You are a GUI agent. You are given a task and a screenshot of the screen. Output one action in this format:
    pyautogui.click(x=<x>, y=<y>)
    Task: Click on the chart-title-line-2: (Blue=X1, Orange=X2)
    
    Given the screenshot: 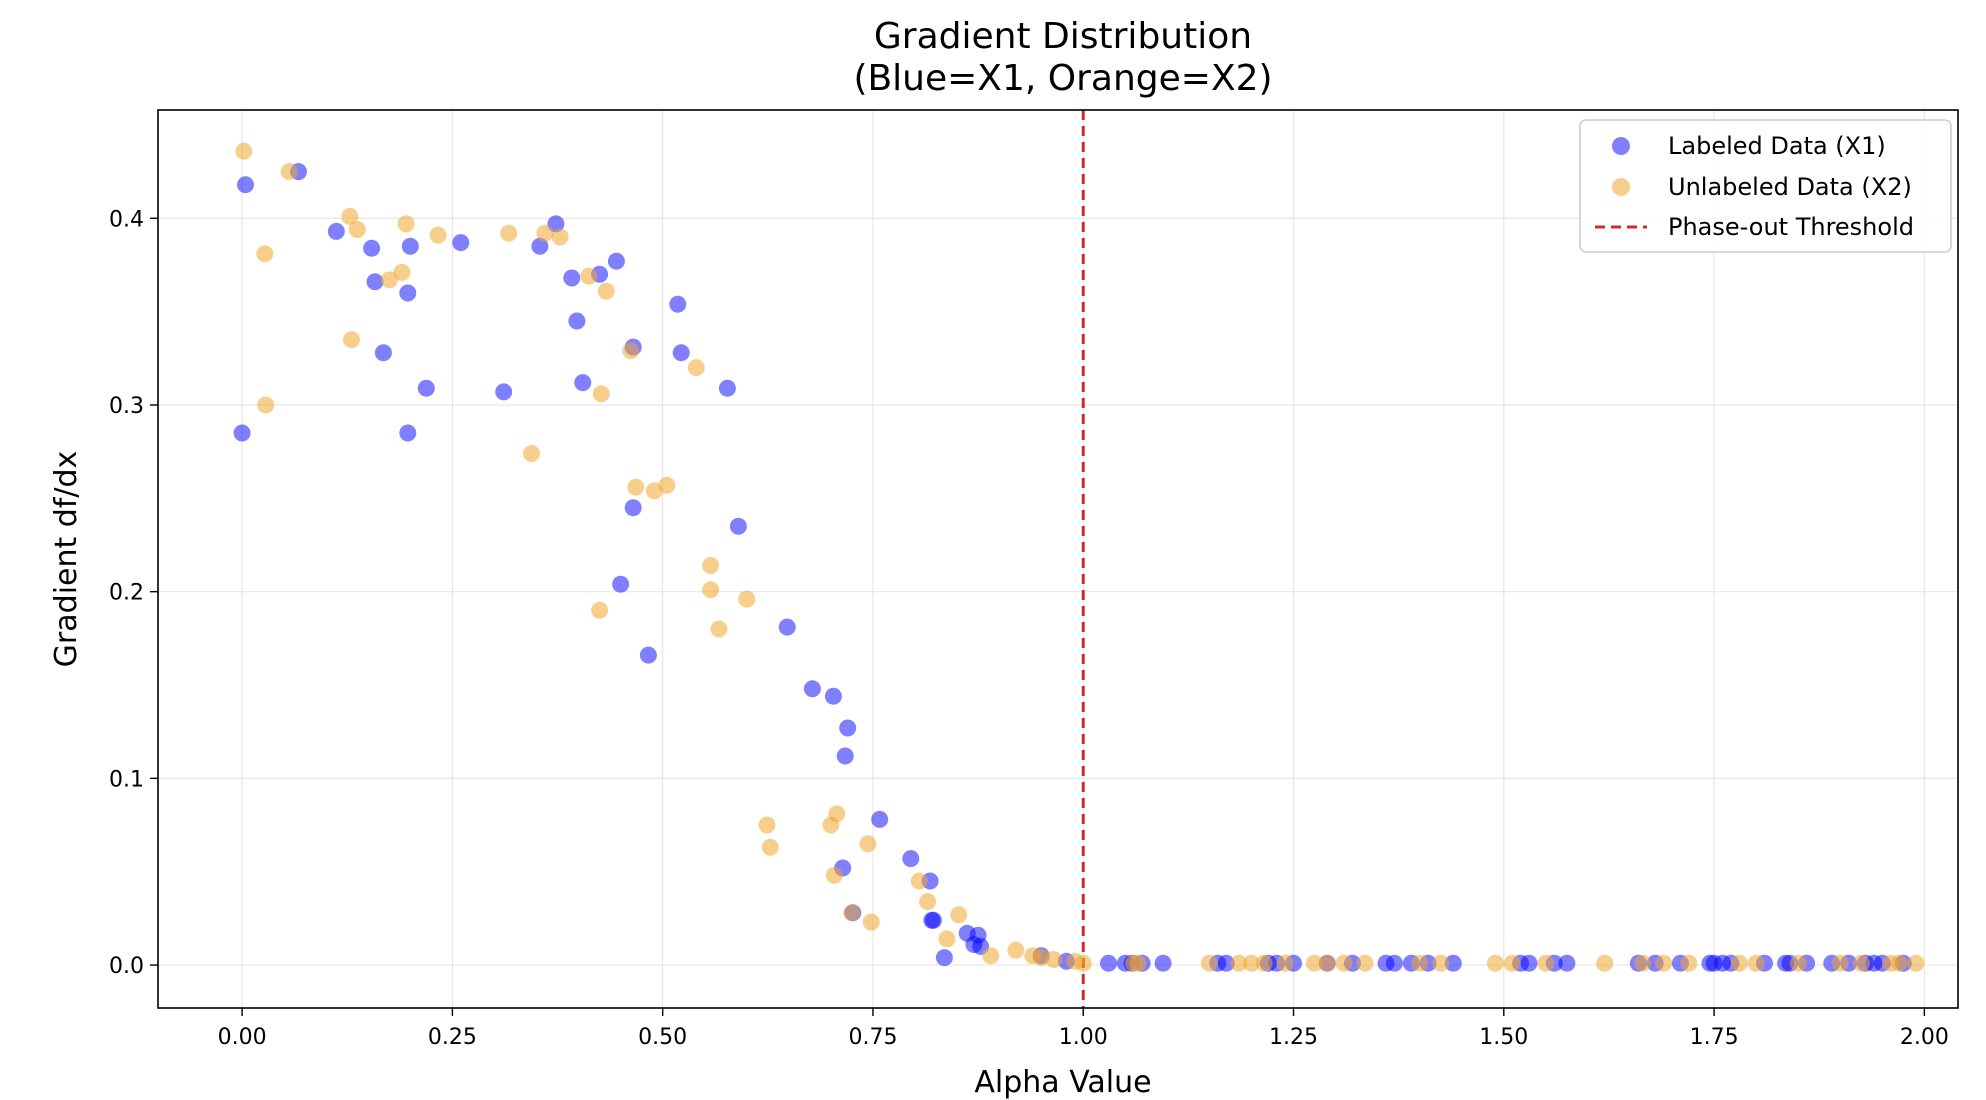 What is the action you would take?
    pyautogui.click(x=1062, y=78)
    